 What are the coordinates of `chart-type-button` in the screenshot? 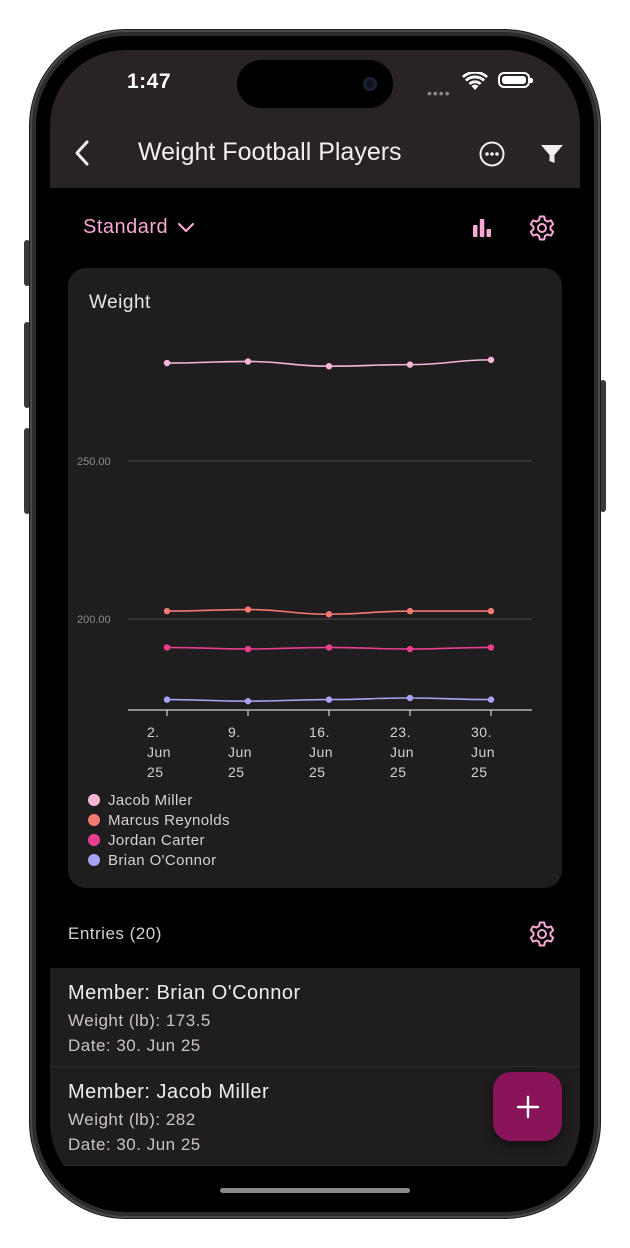 It's located at (482, 228).